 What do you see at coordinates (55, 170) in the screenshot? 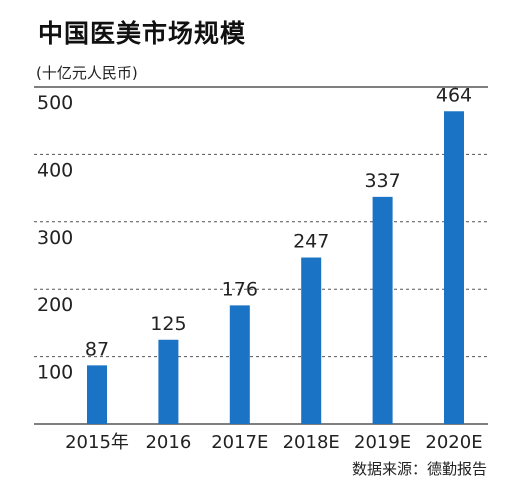
I see `y-tick-label: 400` at bounding box center [55, 170].